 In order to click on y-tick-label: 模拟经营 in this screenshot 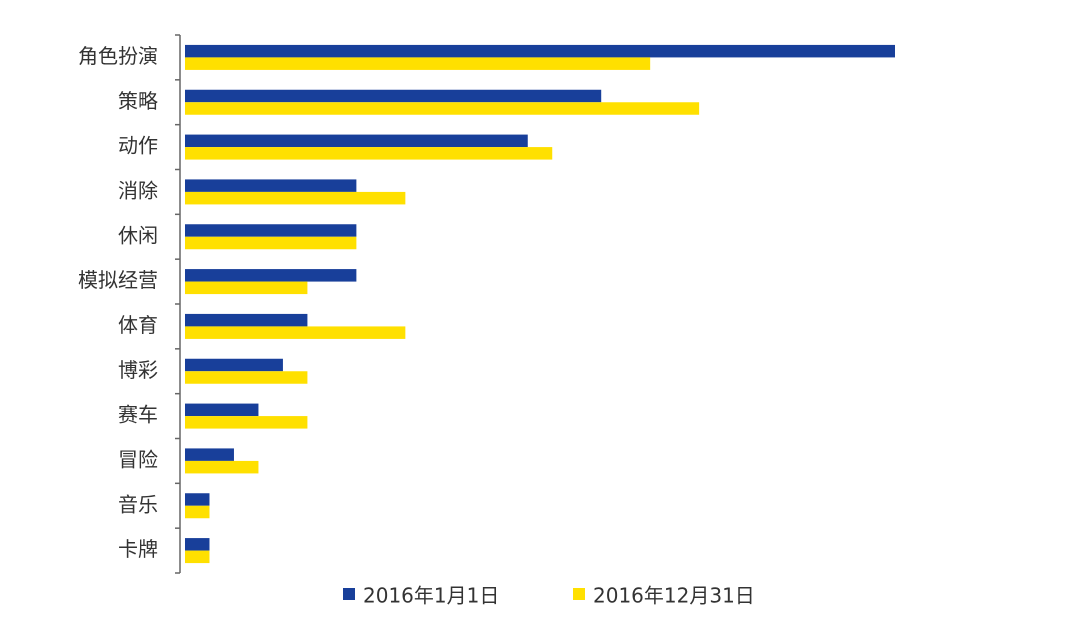, I will do `click(118, 280)`.